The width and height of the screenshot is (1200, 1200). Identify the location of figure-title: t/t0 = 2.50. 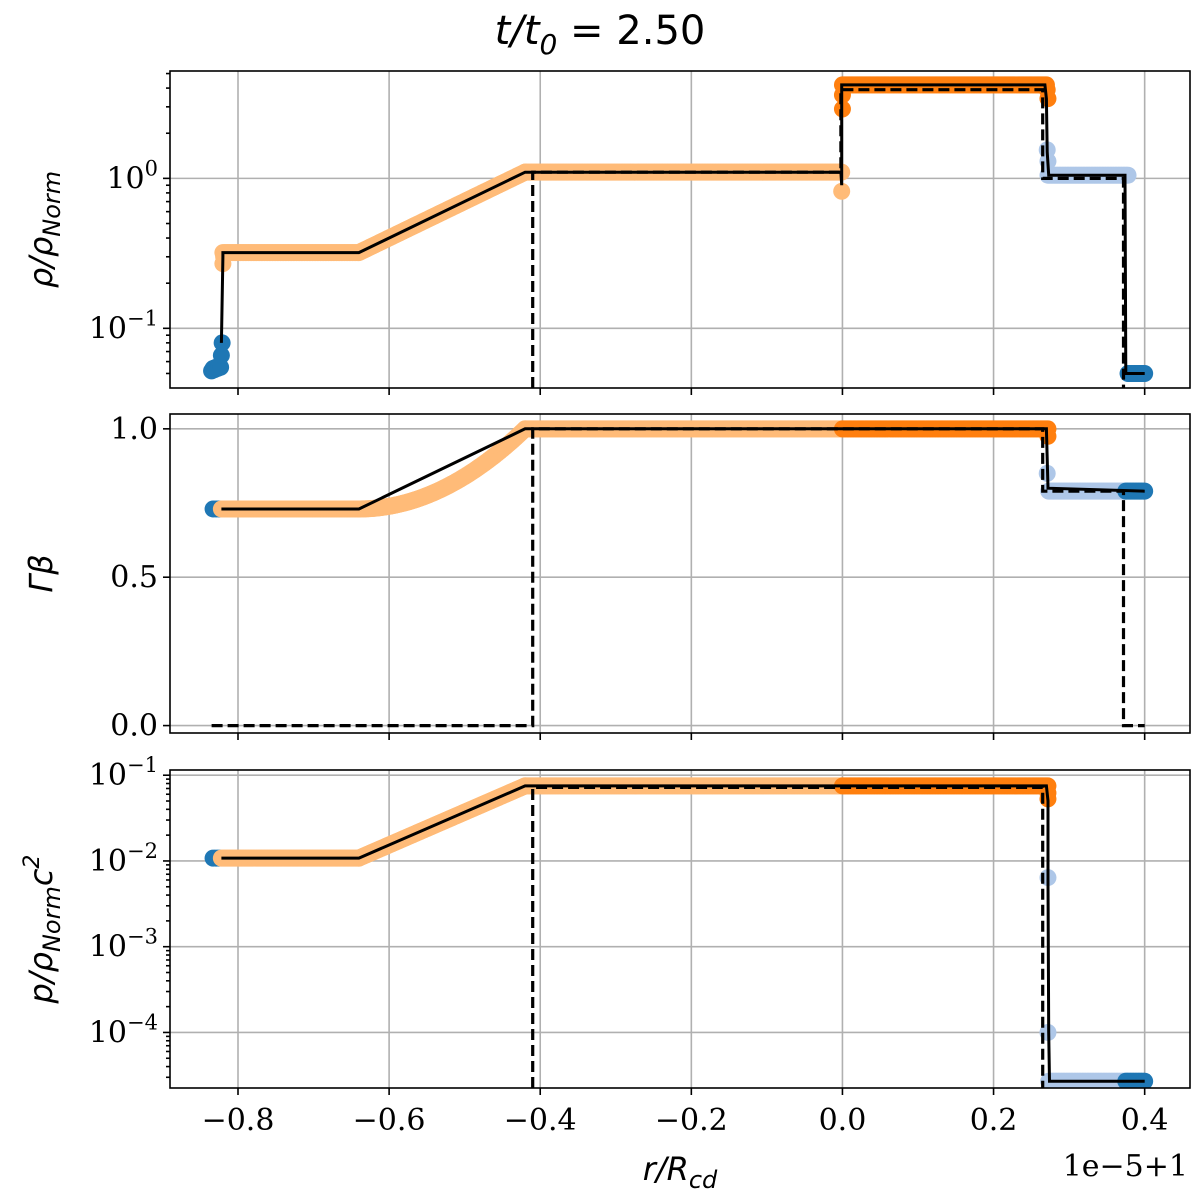
(600, 34).